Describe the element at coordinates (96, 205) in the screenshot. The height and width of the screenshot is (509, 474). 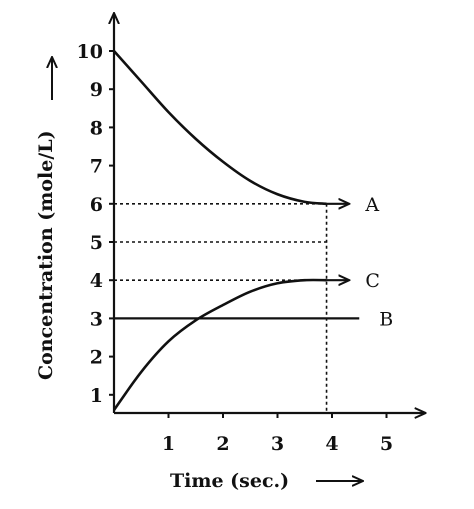
I see `y-tick-label: 6` at that location.